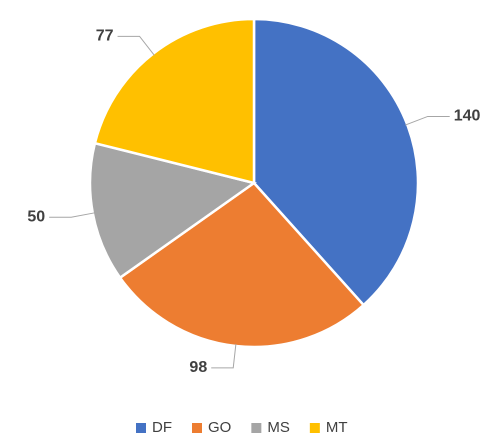 The width and height of the screenshot is (502, 440). What do you see at coordinates (219, 427) in the screenshot?
I see `legend-label: GO` at bounding box center [219, 427].